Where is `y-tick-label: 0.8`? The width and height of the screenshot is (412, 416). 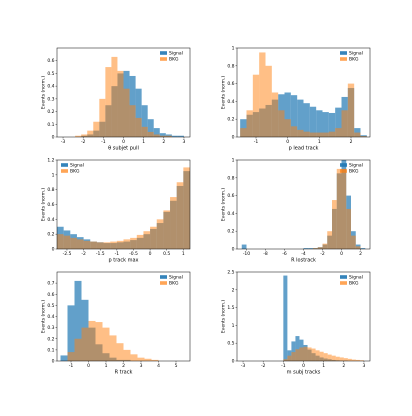
y-tick-label: 0.8 is located at coordinates (50, 190).